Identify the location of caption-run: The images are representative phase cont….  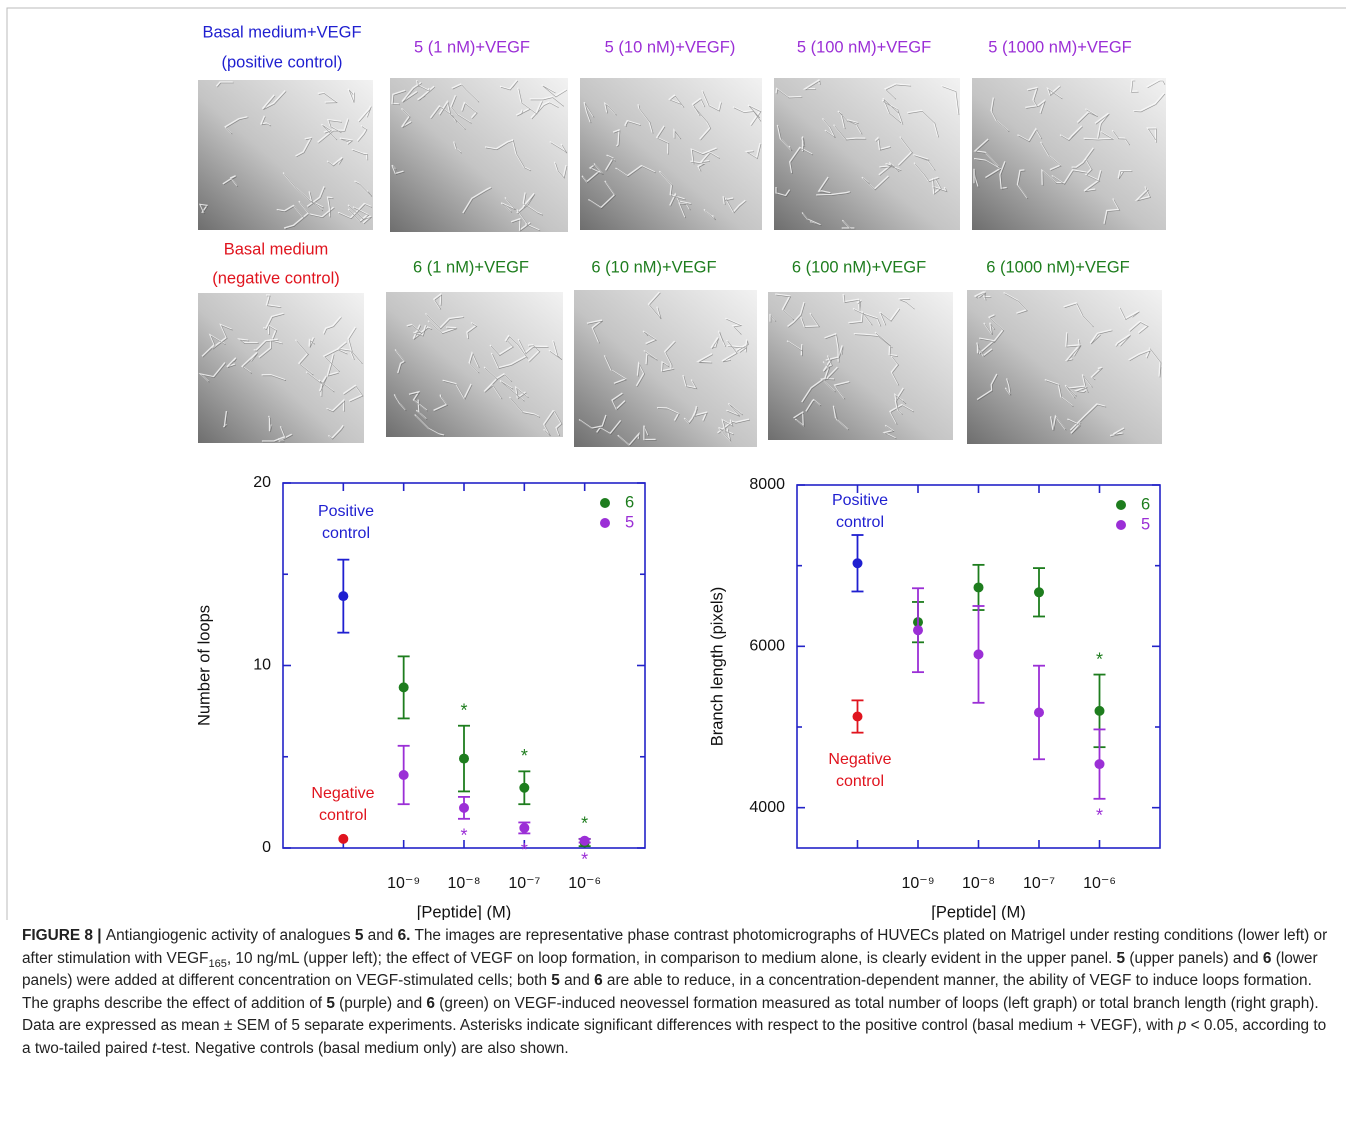
(675, 947).